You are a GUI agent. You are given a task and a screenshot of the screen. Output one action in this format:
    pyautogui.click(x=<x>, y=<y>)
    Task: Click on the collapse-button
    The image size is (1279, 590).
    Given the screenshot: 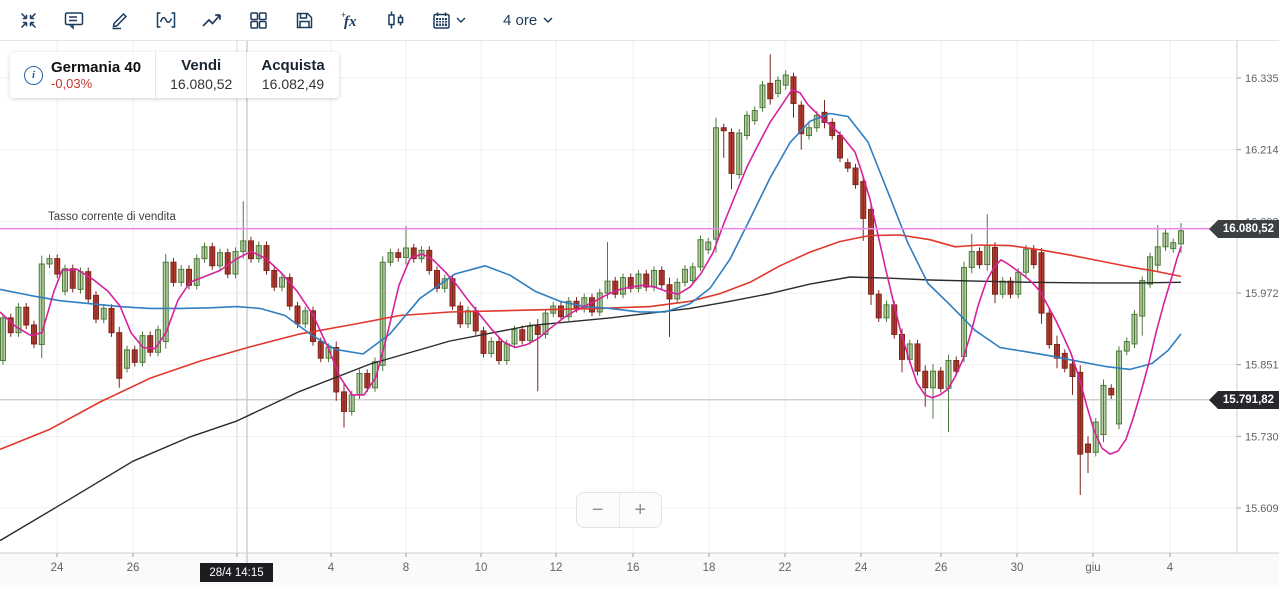 What is the action you would take?
    pyautogui.click(x=28, y=20)
    